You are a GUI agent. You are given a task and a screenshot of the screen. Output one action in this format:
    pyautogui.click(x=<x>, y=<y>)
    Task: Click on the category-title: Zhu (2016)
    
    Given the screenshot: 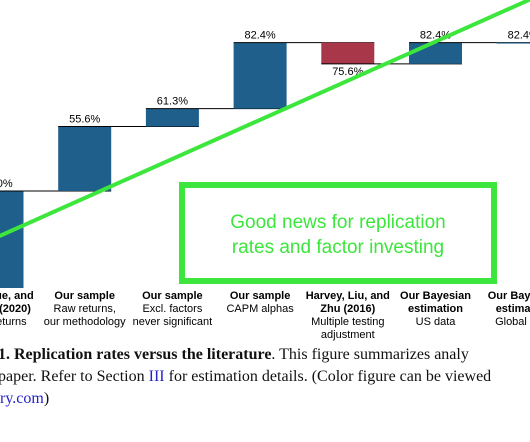 What is the action you would take?
    pyautogui.click(x=347, y=309)
    